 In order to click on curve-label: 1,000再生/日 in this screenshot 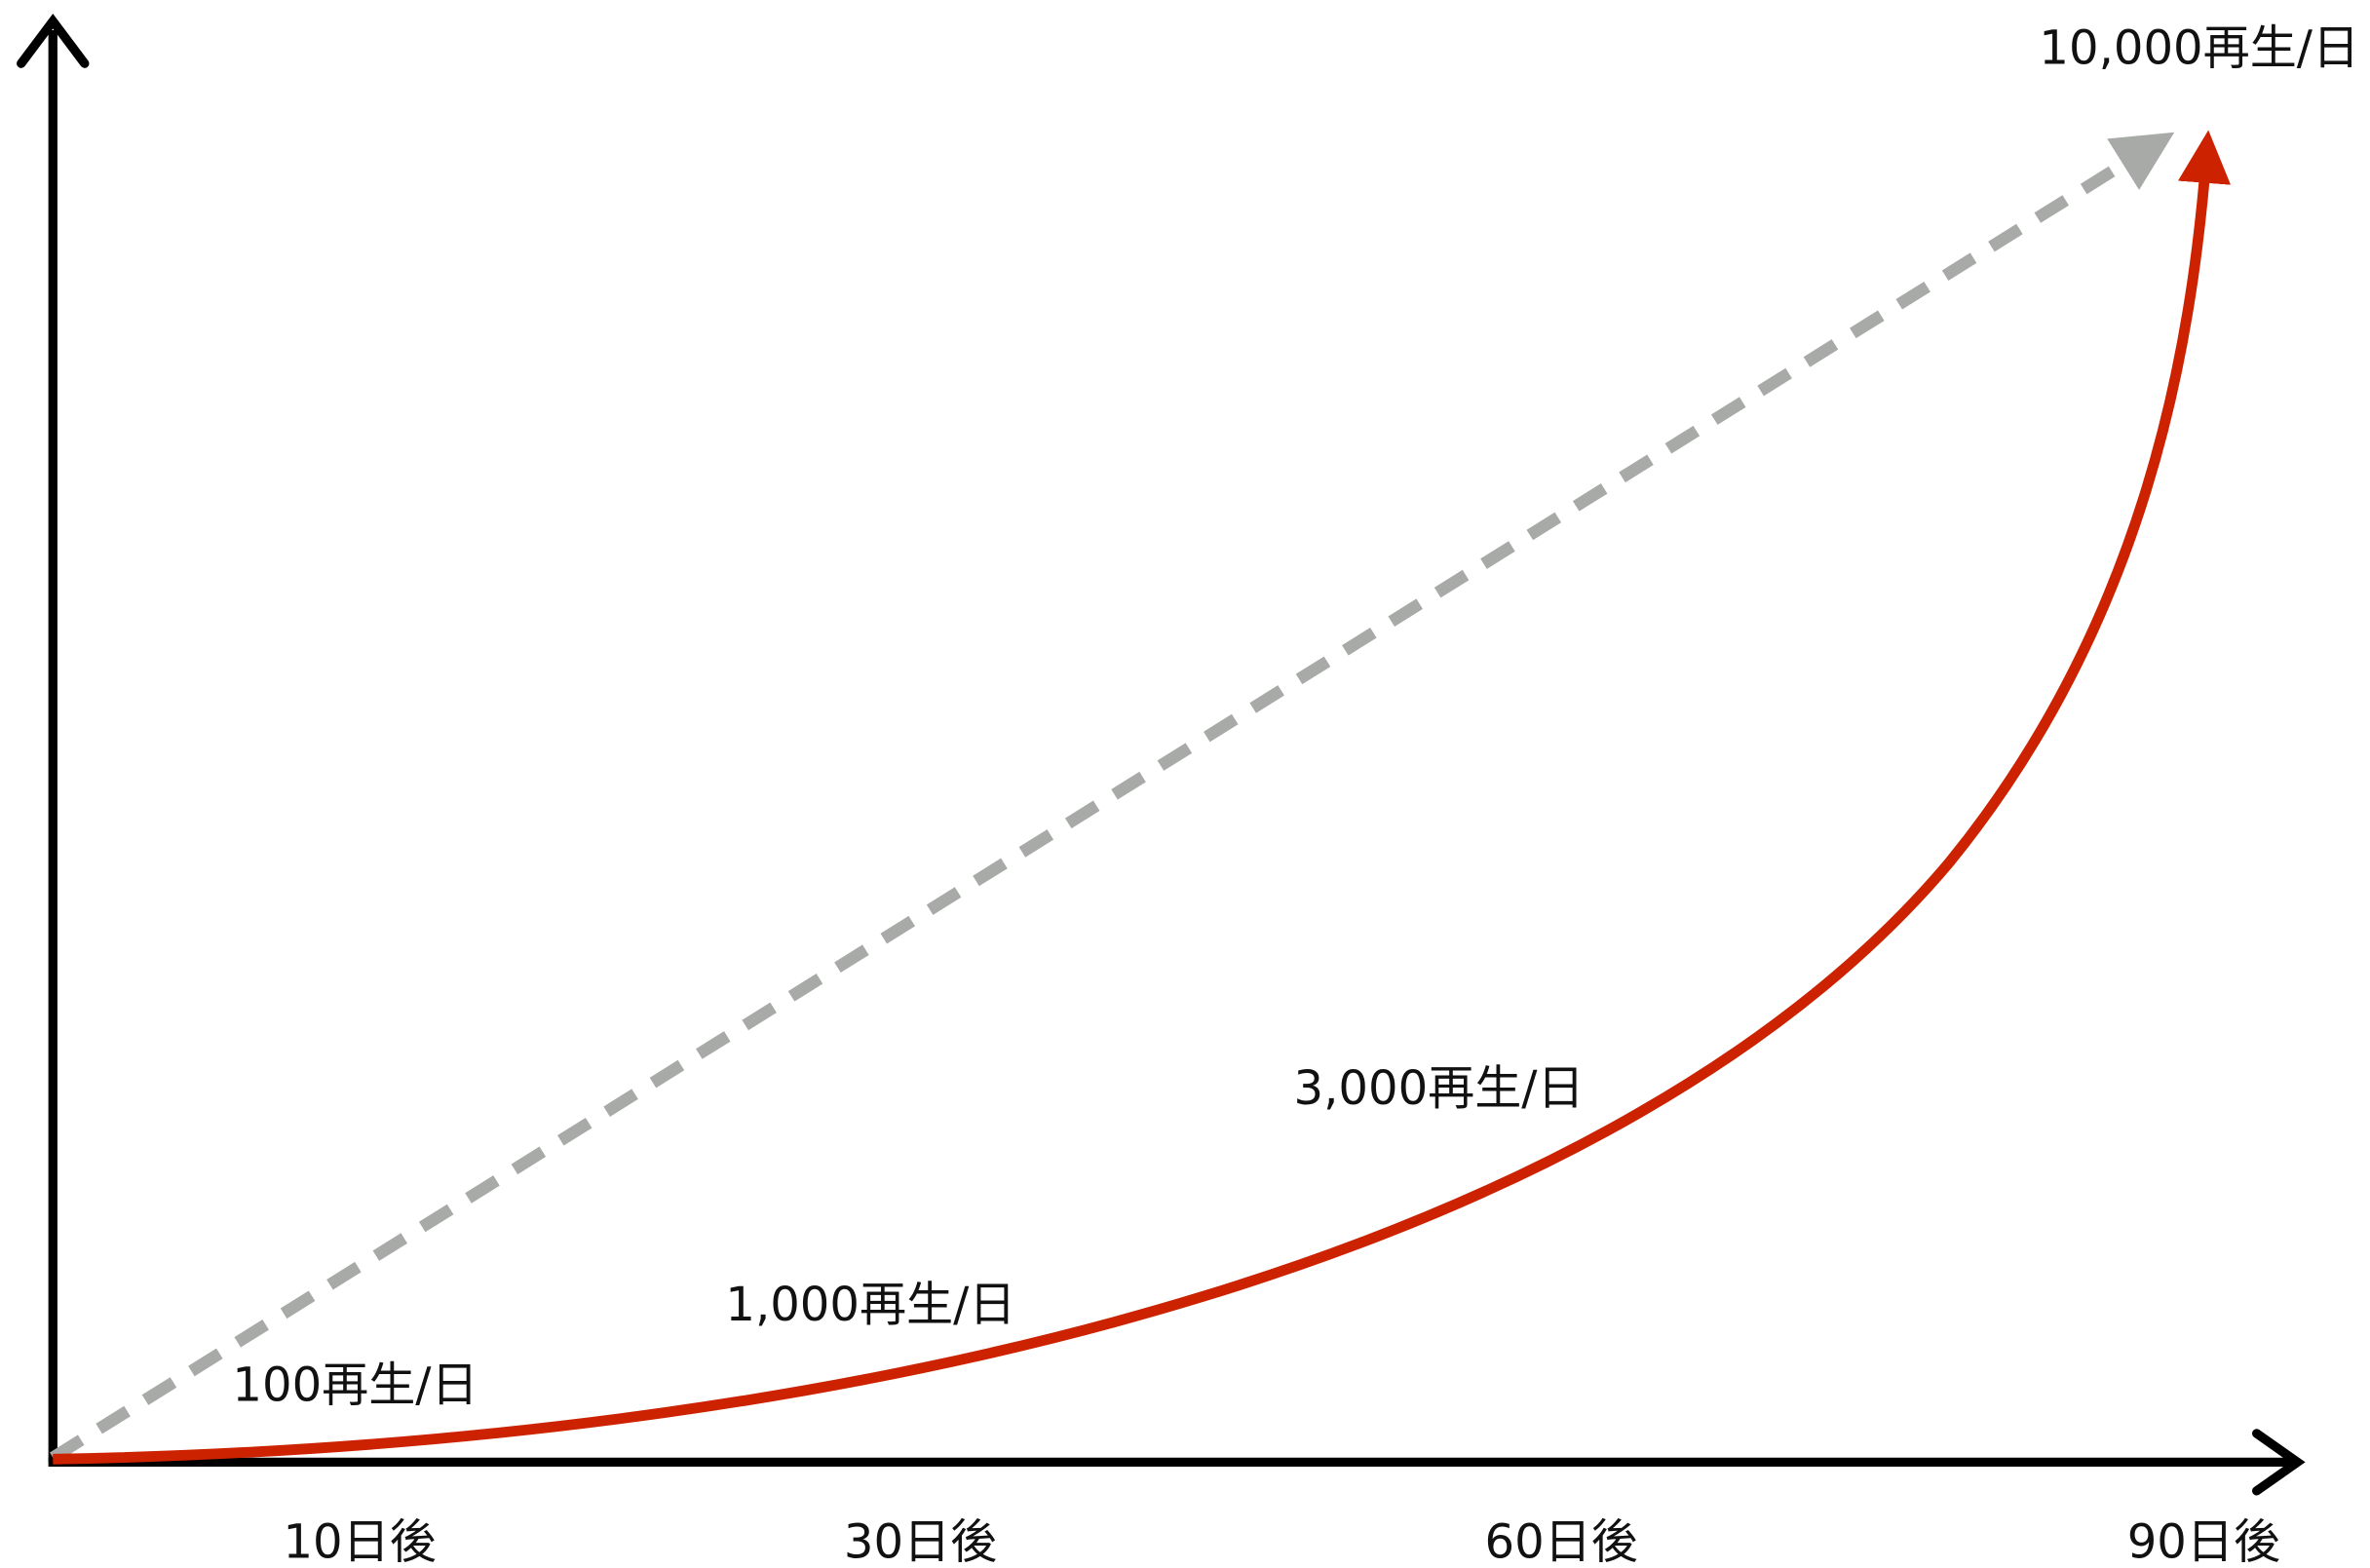, I will do `click(870, 1305)`.